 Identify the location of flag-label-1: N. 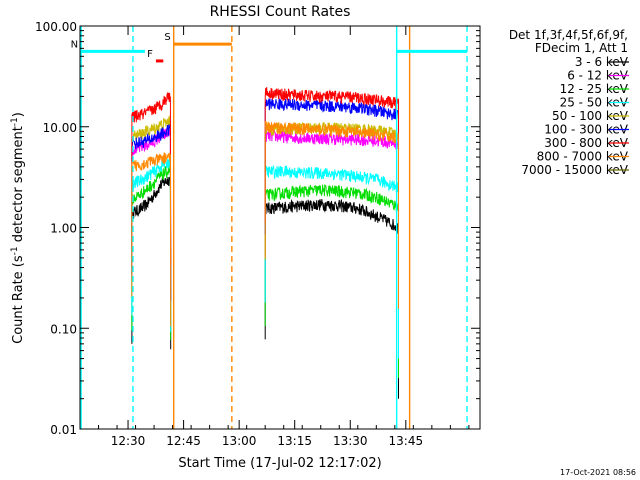
(74, 44).